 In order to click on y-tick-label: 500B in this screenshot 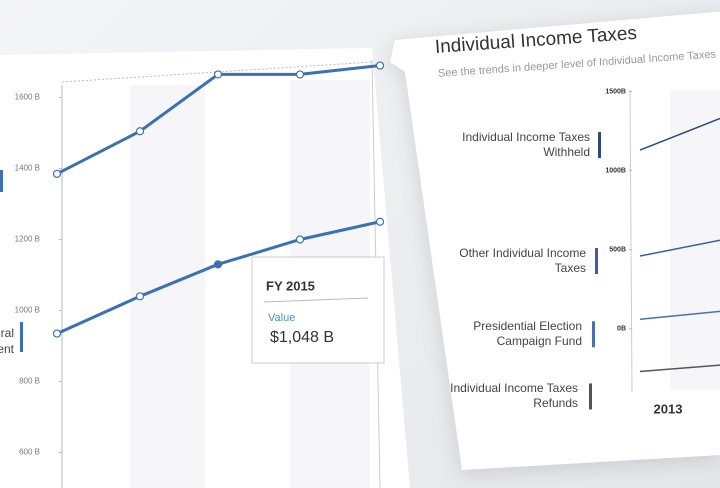, I will do `click(617, 250)`.